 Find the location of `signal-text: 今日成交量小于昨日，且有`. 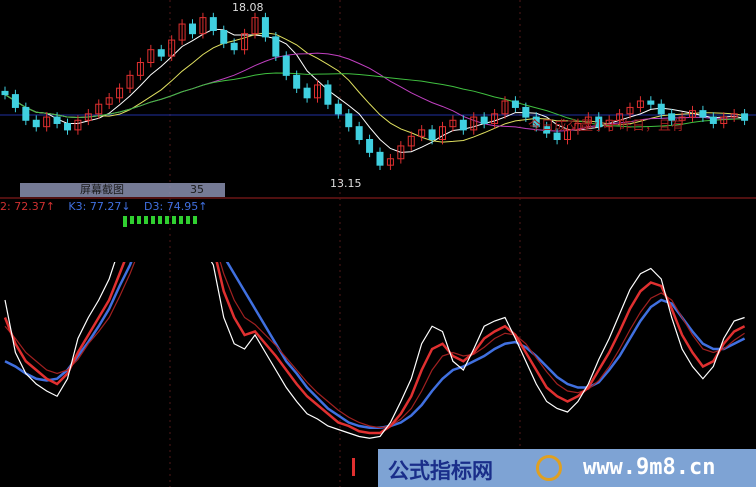

signal-text: 今日成交量小于昨日，且有 is located at coordinates (606, 126).